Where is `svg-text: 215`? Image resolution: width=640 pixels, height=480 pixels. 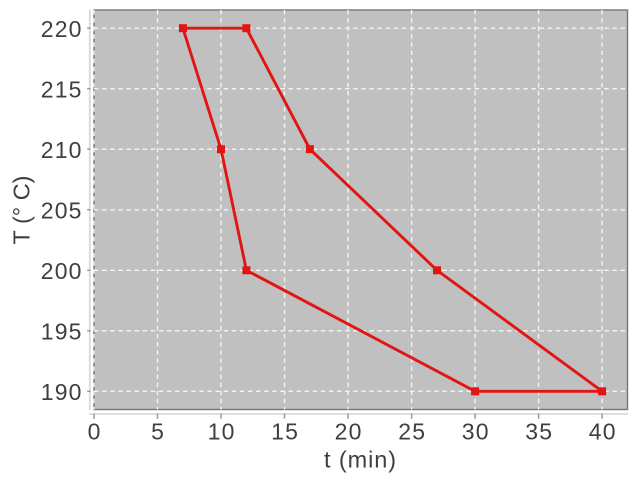
svg-text: 215 is located at coordinates (62, 89).